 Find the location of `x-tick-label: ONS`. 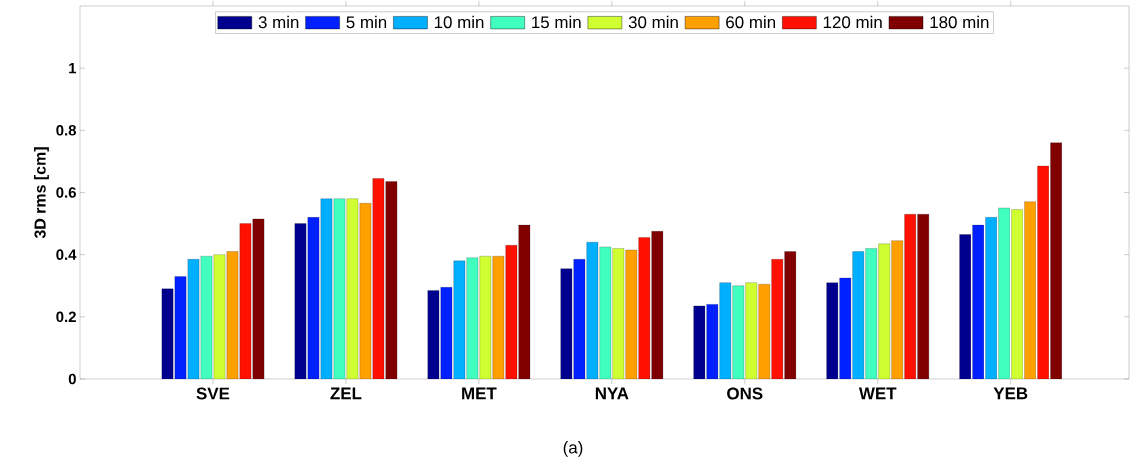

x-tick-label: ONS is located at coordinates (745, 393).